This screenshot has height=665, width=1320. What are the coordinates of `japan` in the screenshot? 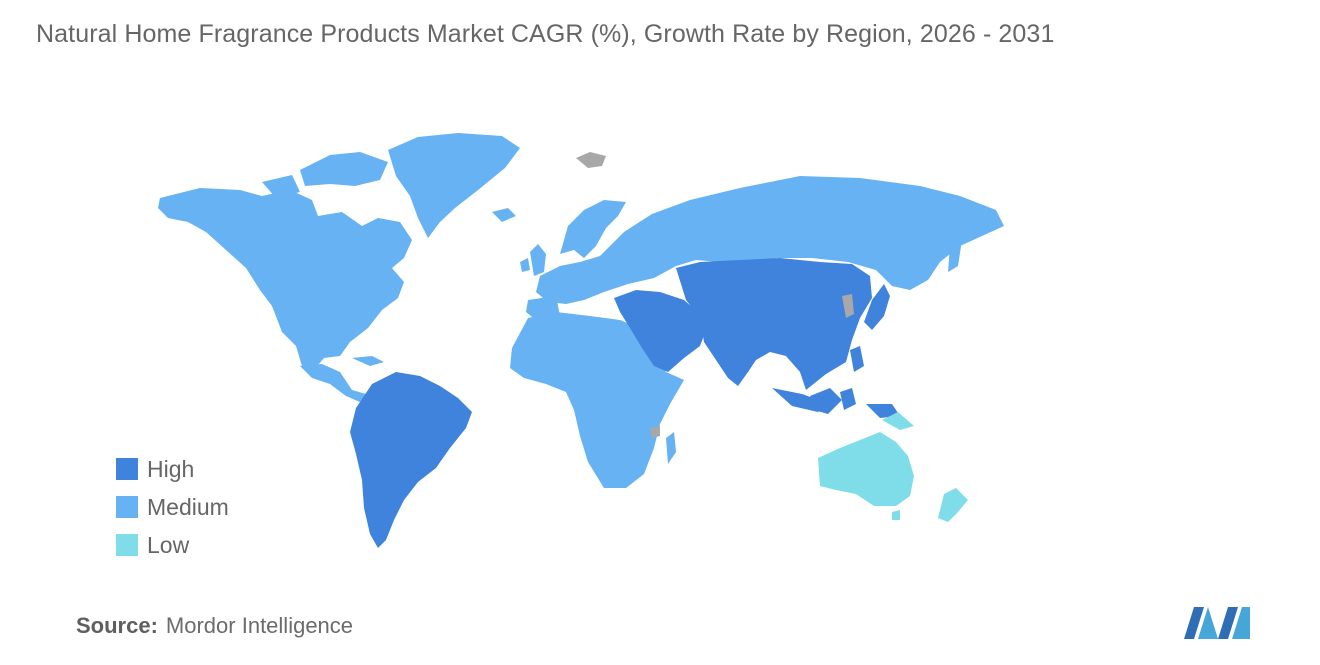 It's located at (877, 307).